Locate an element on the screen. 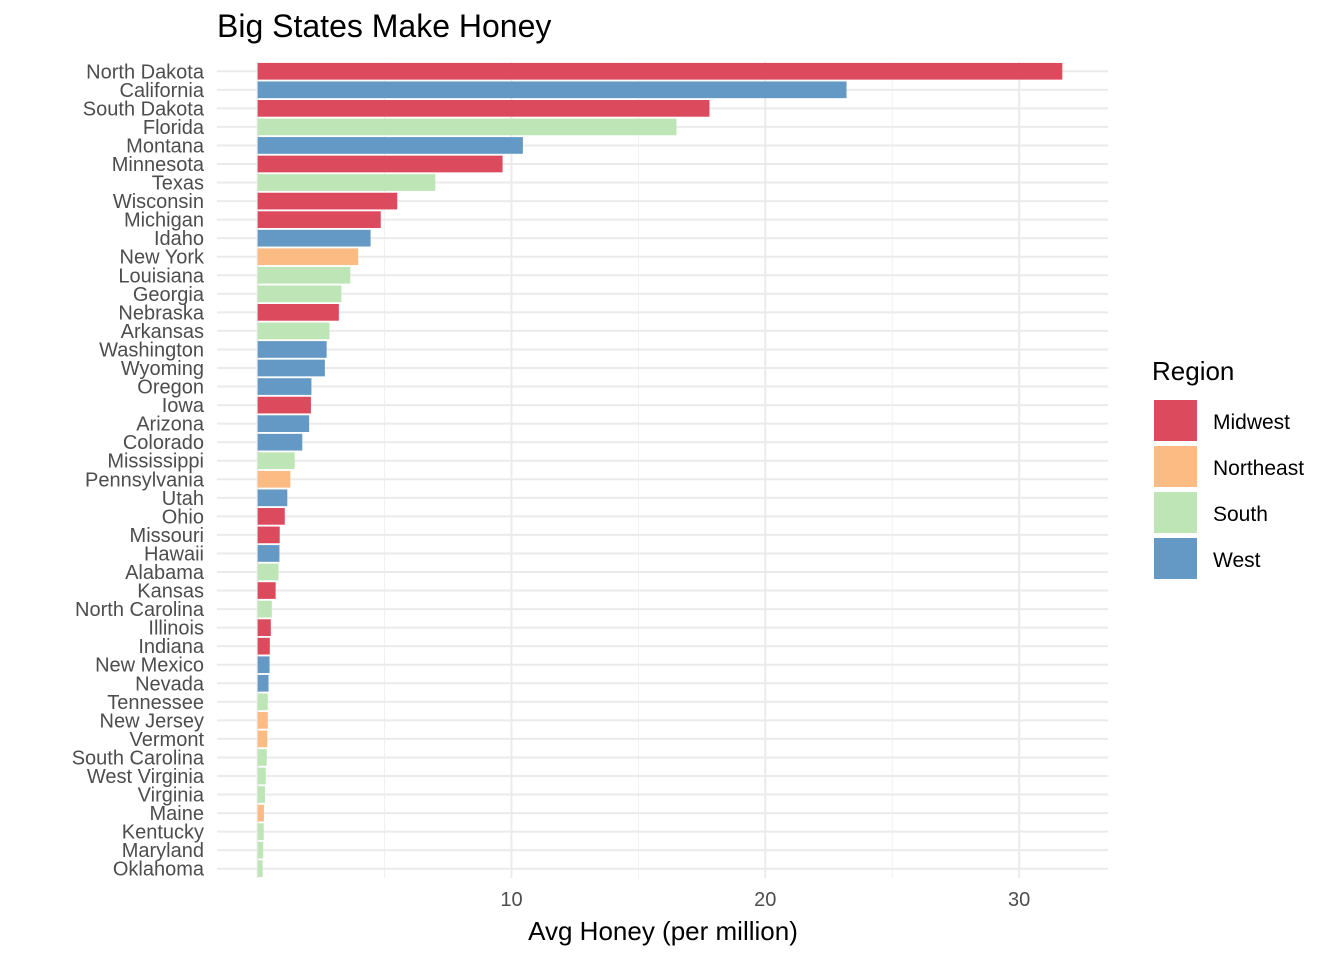  x-tick-label: 20 is located at coordinates (765, 900).